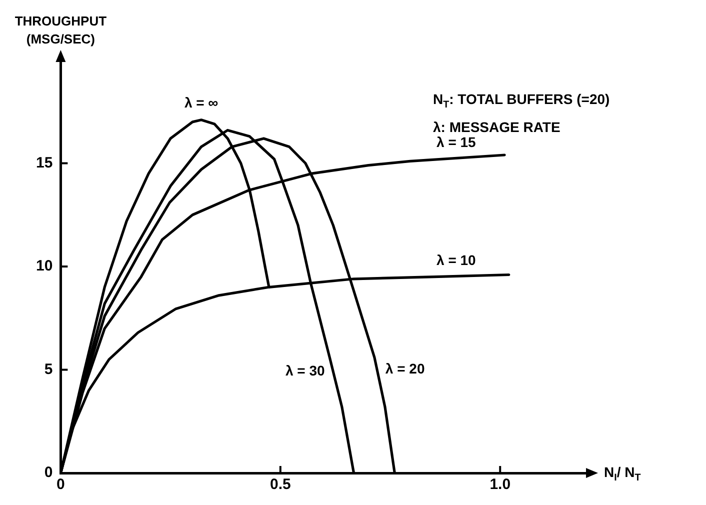 This screenshot has height=505, width=706. I want to click on series-label: λ = 15, so click(456, 142).